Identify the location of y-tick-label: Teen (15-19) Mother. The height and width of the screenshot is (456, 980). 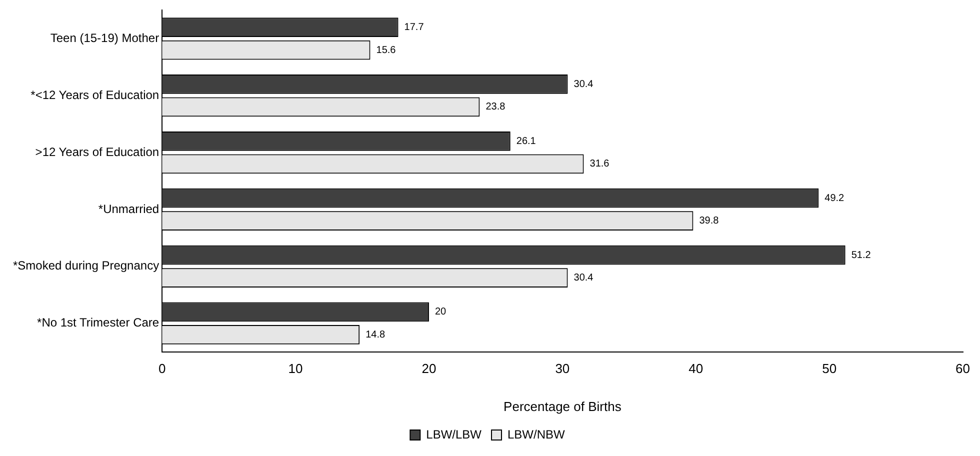
(105, 37).